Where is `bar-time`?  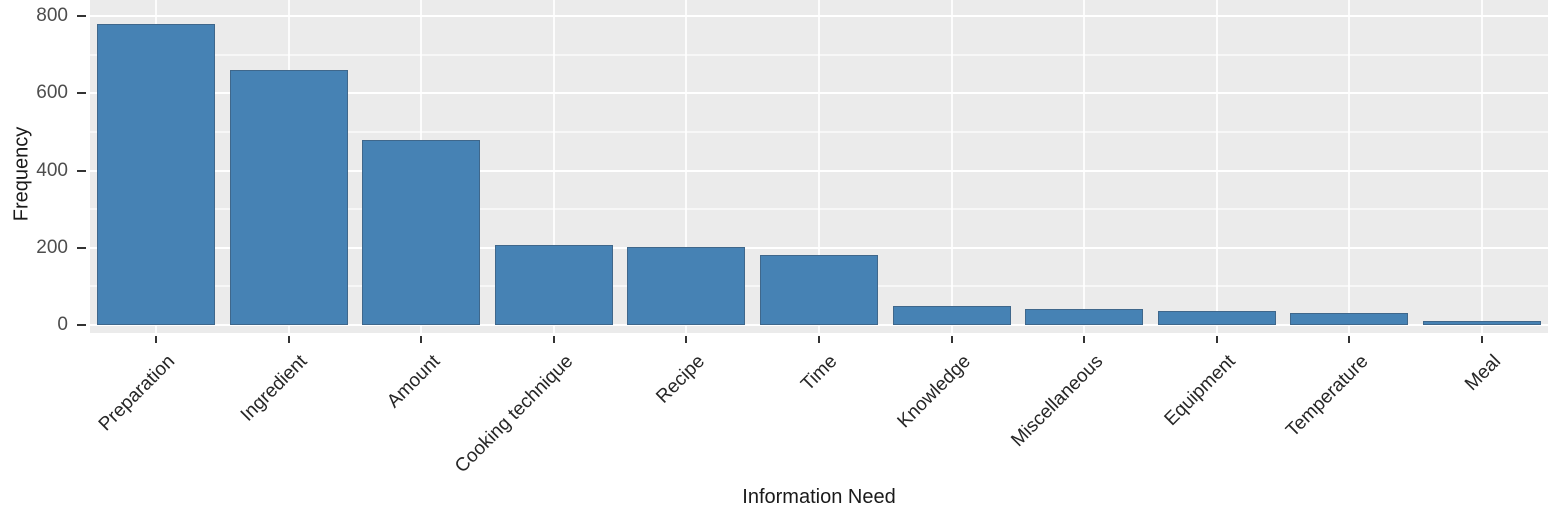
bar-time is located at coordinates (819, 290).